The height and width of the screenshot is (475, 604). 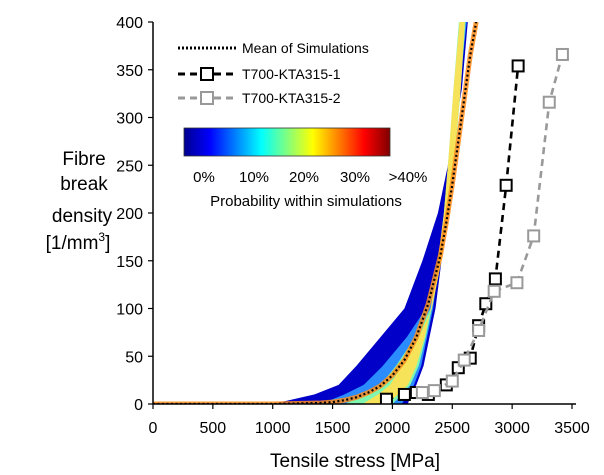 I want to click on x-tick-label: 500, so click(x=213, y=428).